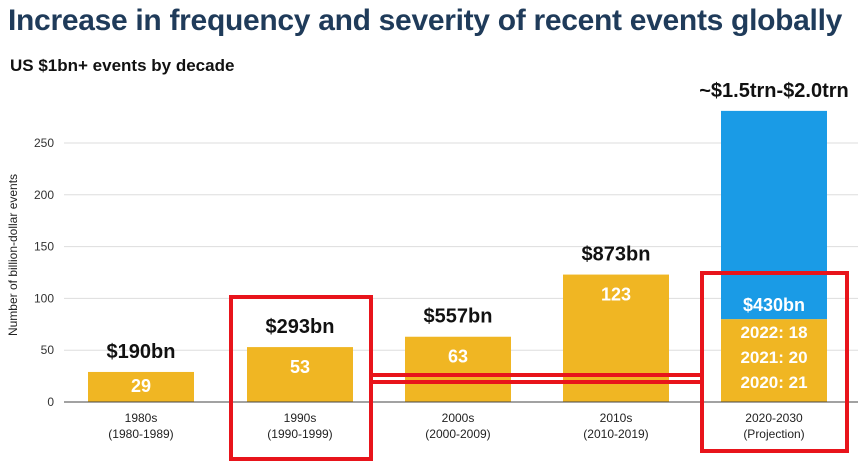  What do you see at coordinates (48, 350) in the screenshot?
I see `y-tick-label: 50` at bounding box center [48, 350].